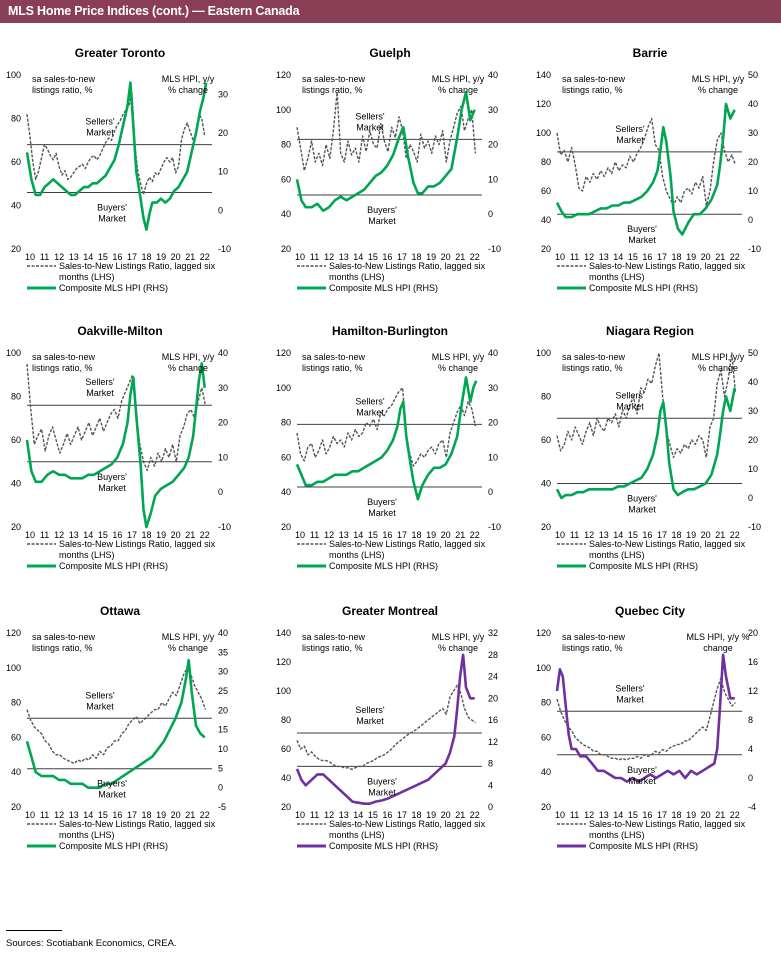 The image size is (781, 957). I want to click on x-tick-label: 16, so click(647, 815).